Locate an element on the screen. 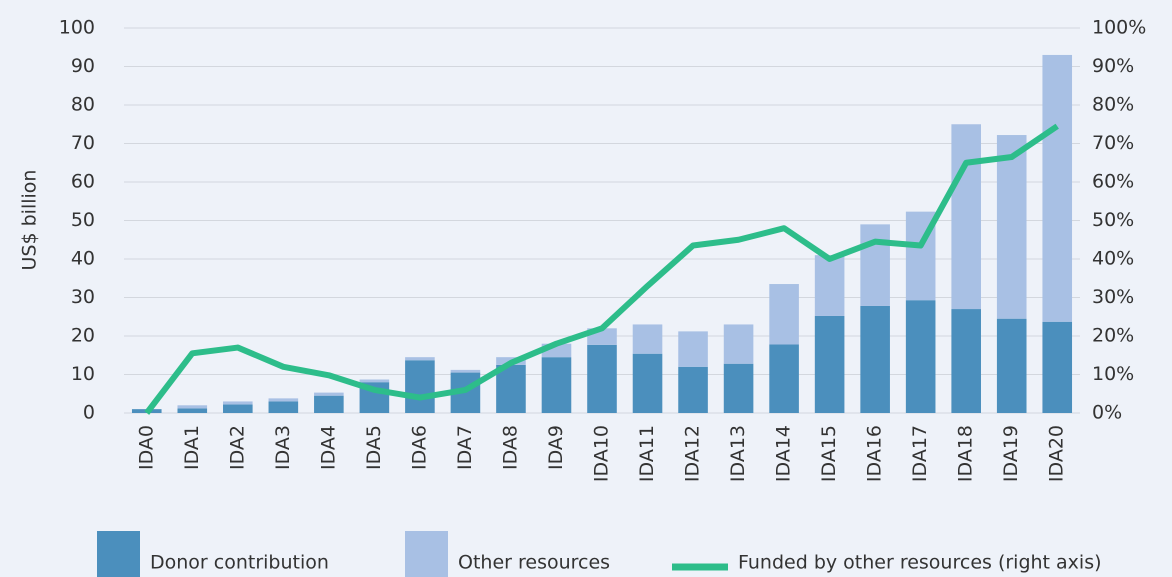 The image size is (1172, 577). y-tick-label: 70 is located at coordinates (83, 143).